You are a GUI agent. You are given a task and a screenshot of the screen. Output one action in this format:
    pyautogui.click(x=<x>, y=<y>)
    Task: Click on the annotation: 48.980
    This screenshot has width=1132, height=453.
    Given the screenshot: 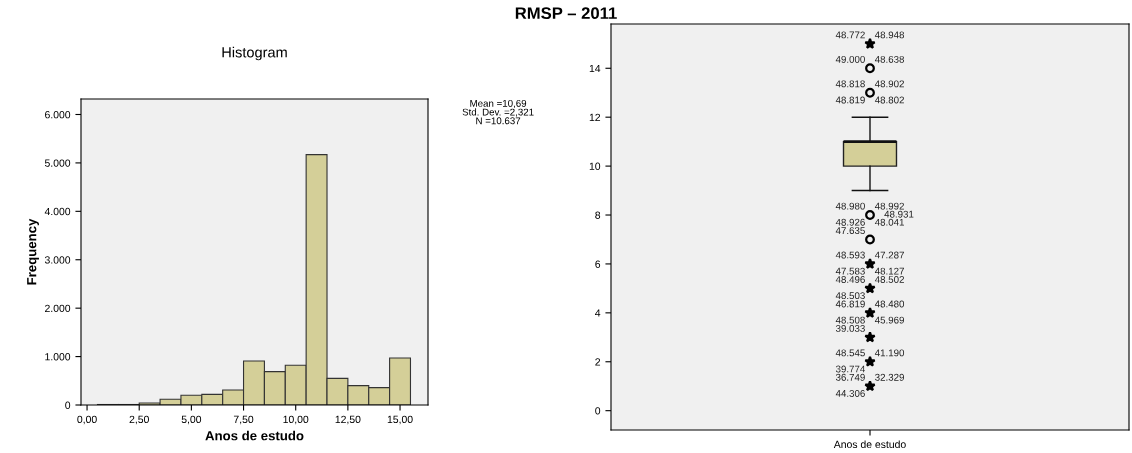 What is the action you would take?
    pyautogui.click(x=850, y=206)
    